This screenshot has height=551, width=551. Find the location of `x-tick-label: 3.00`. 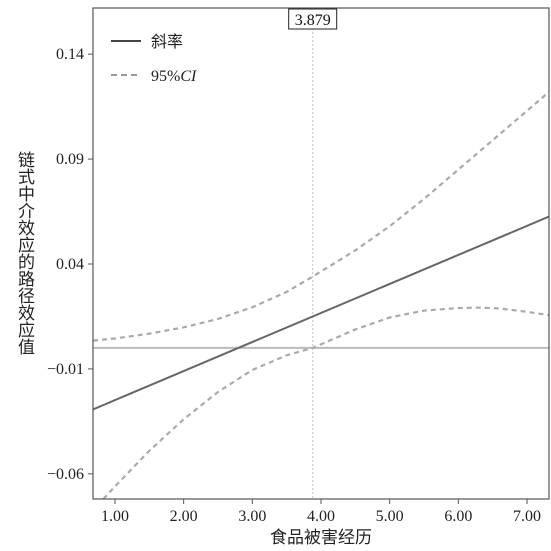

x-tick-label: 3.00 is located at coordinates (252, 516).